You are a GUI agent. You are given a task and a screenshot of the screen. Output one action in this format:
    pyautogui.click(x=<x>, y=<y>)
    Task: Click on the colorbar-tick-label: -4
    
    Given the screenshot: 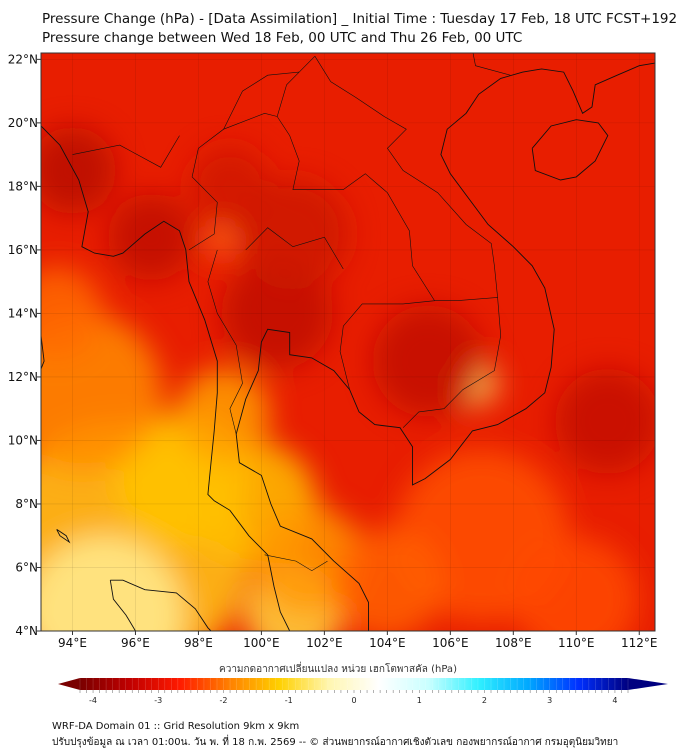 What is the action you would take?
    pyautogui.click(x=93, y=700)
    